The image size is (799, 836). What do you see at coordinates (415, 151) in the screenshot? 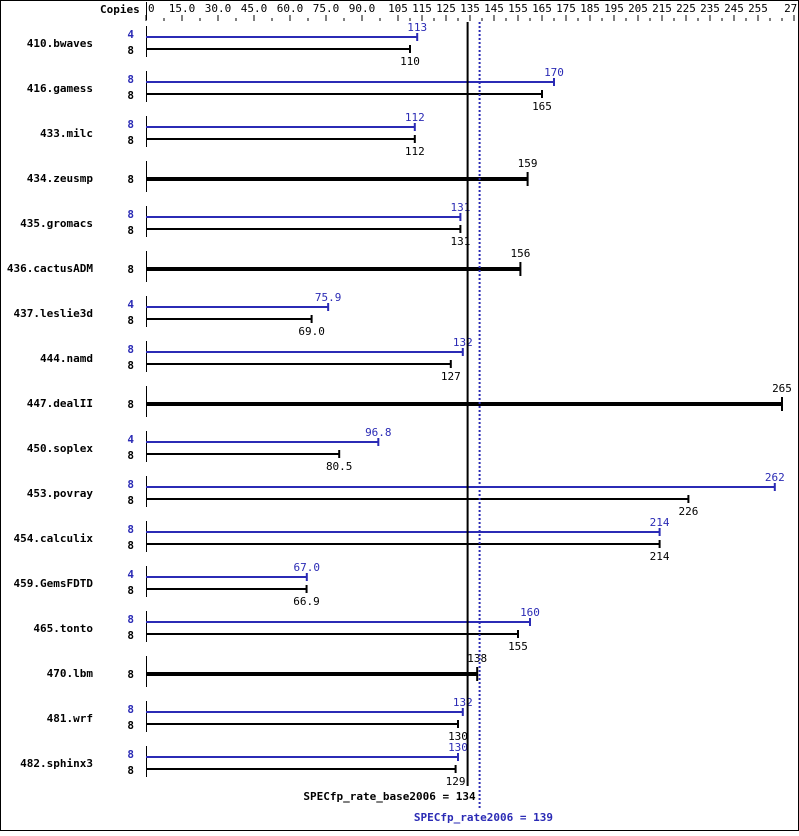
I see `base-value-label: 112` at bounding box center [415, 151].